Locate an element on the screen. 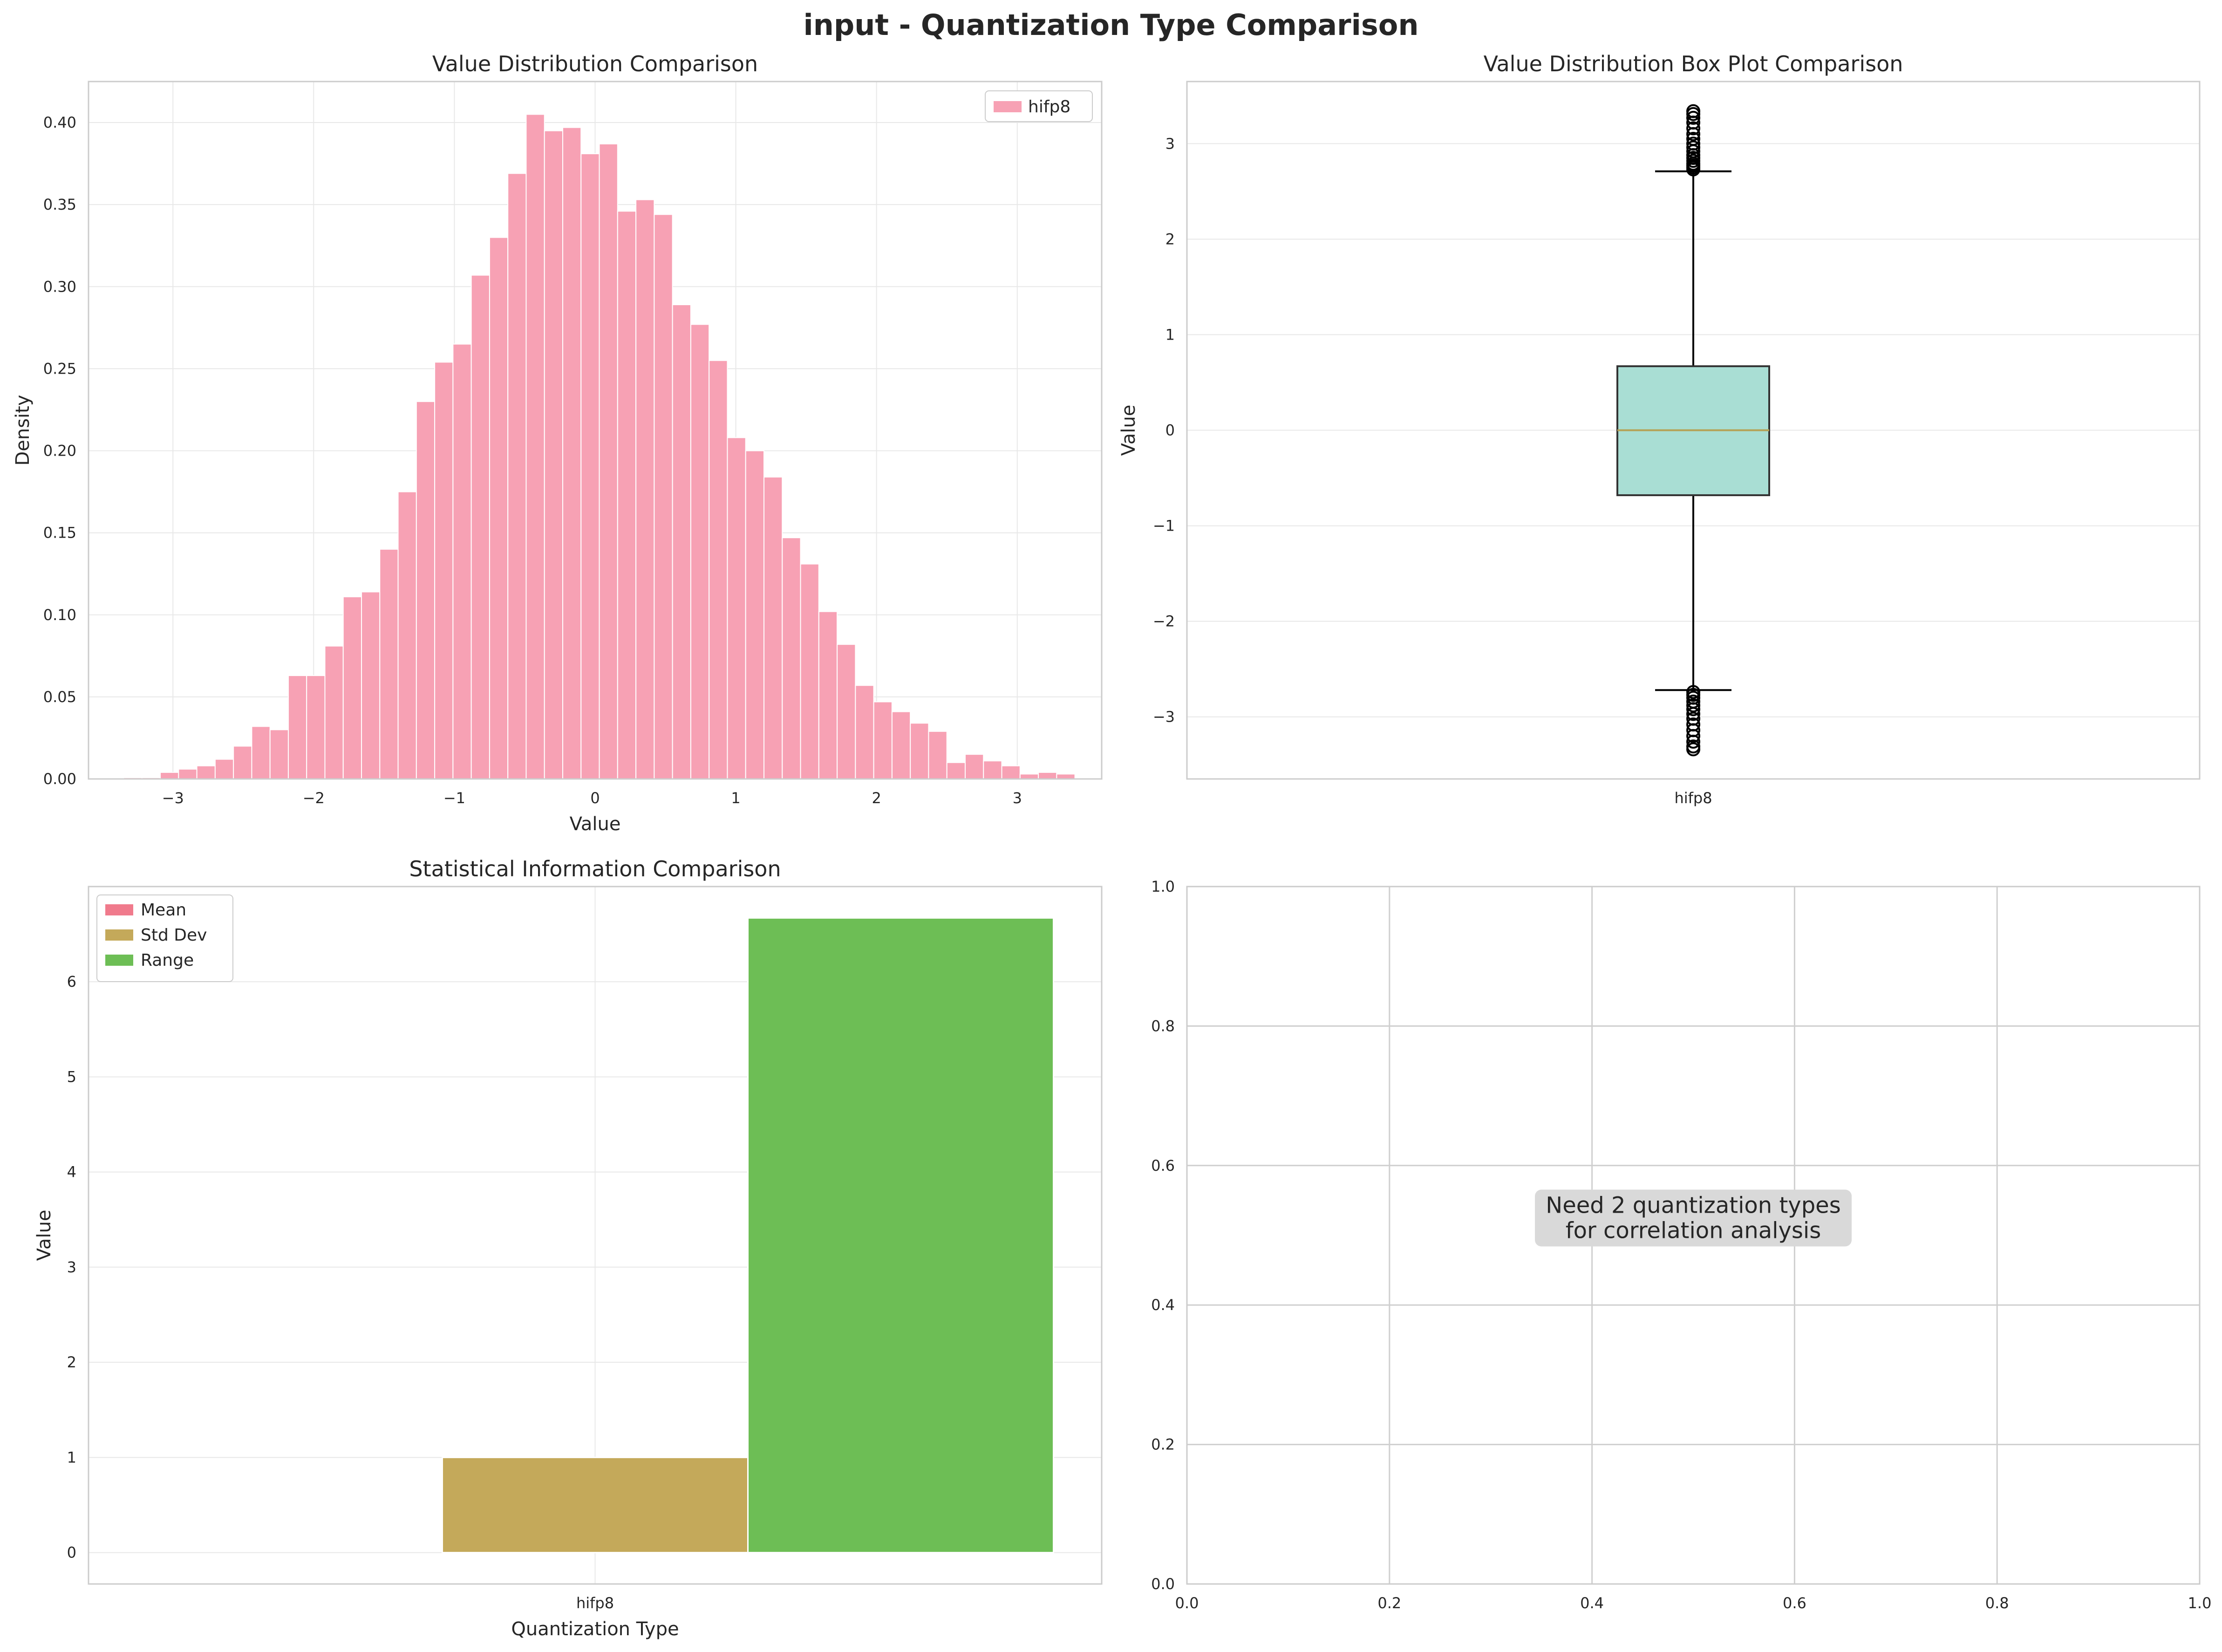 The image size is (2222, 1652). stats-legend-swatch-std-dev is located at coordinates (119, 935).